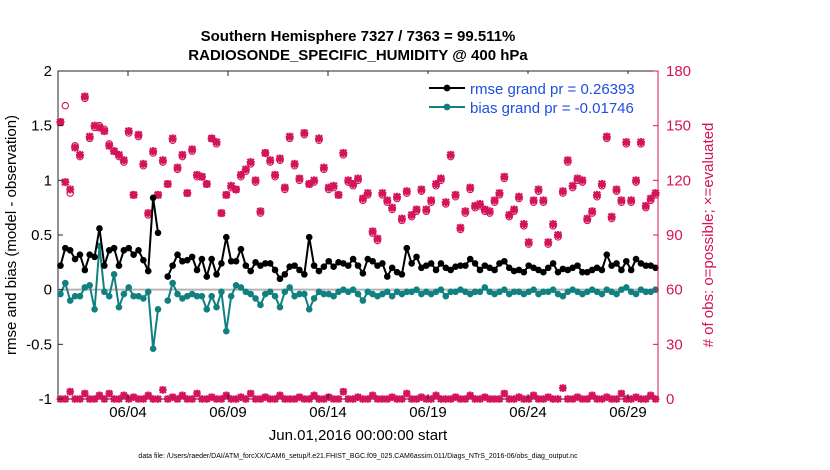 The width and height of the screenshot is (830, 470). What do you see at coordinates (358, 55) in the screenshot?
I see `chart-title-line2: RADIOSONDE_SPECIFIC_HUMIDITY @ 400 hPa` at bounding box center [358, 55].